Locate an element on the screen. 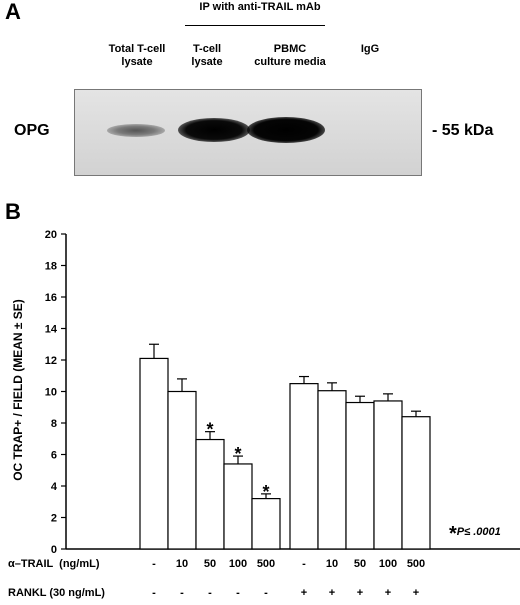 This screenshot has height=605, width=520. ip-header-rule is located at coordinates (255, 25).